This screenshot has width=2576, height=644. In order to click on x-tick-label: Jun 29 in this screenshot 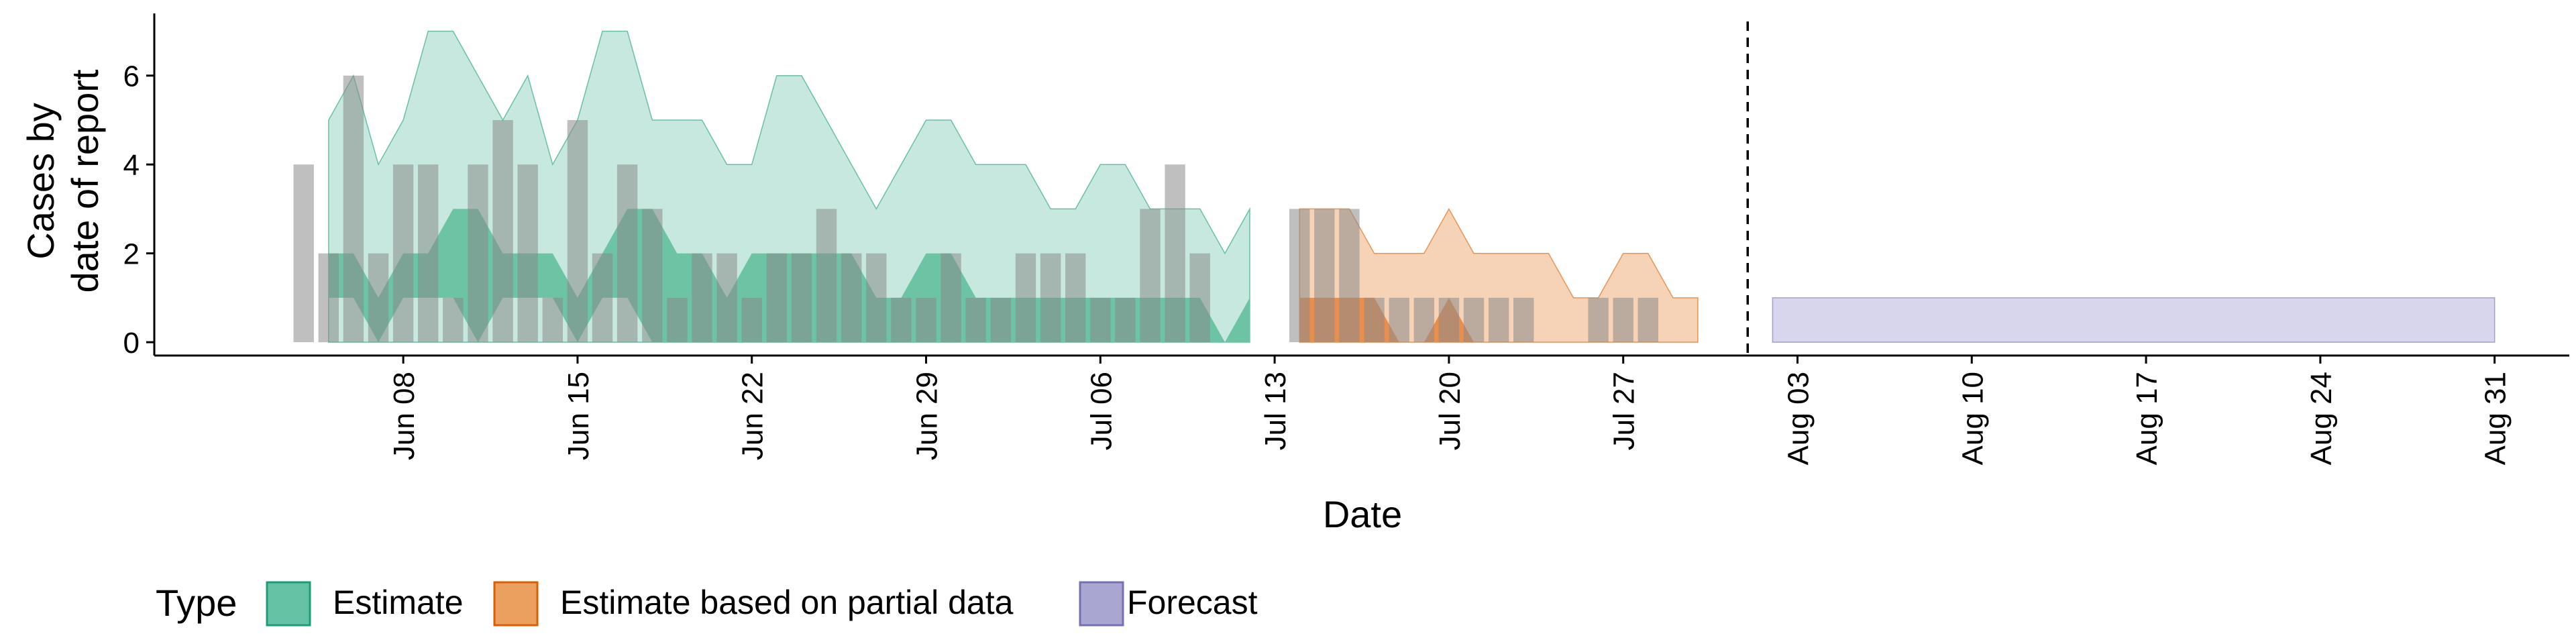, I will do `click(927, 416)`.